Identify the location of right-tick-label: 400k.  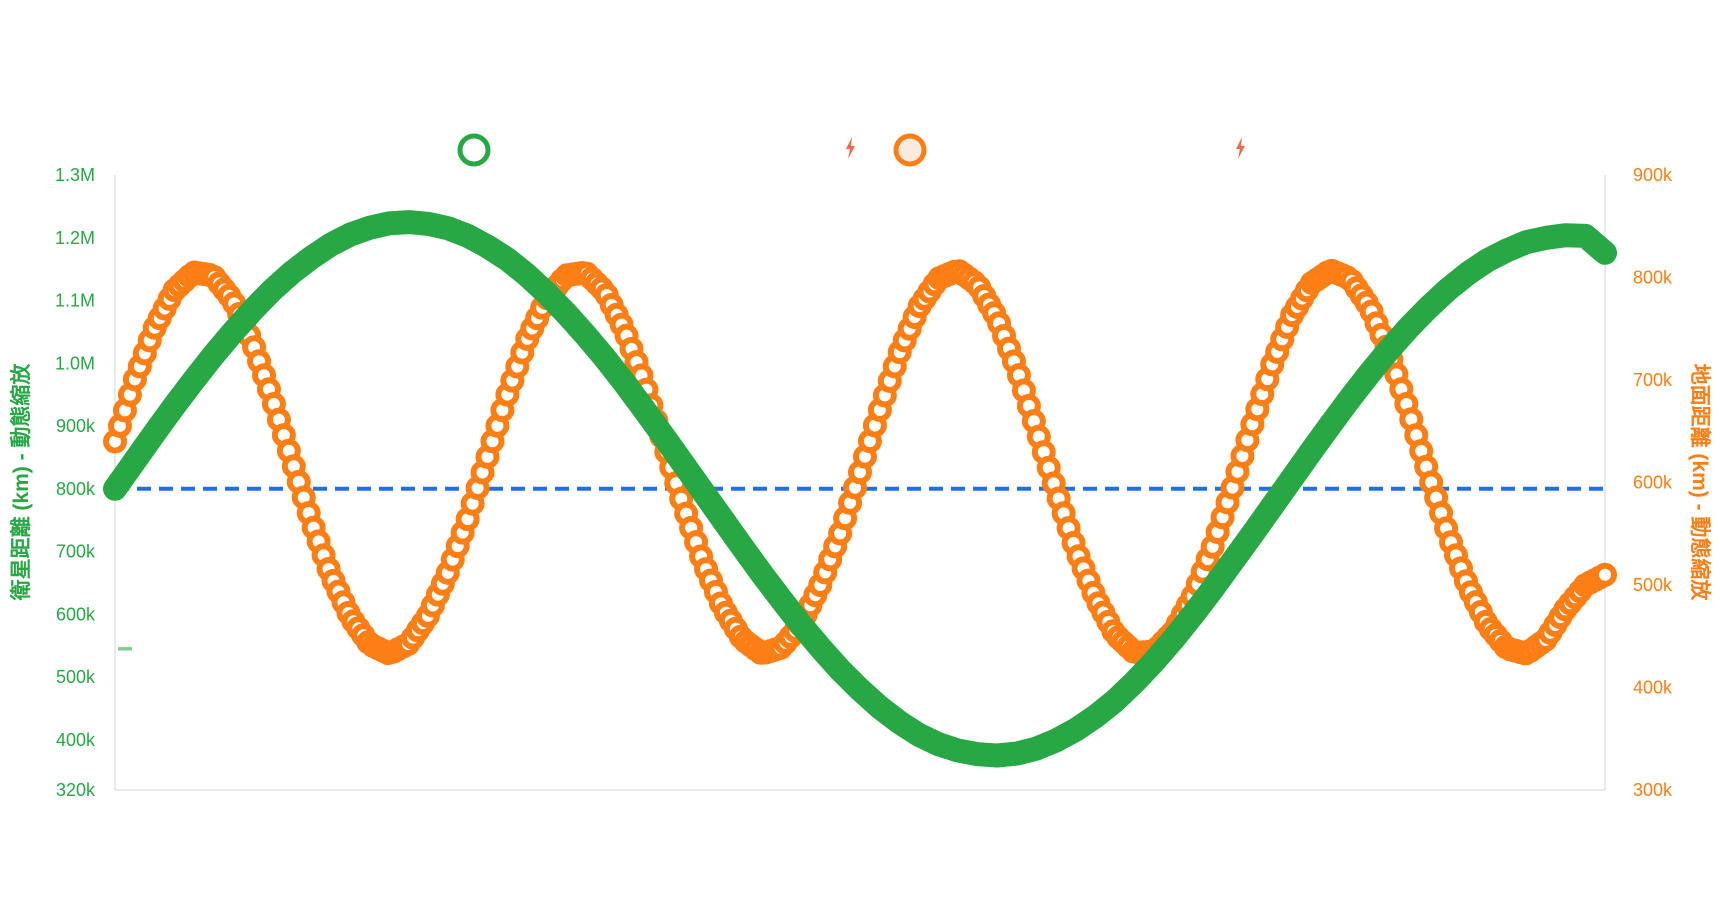
(1653, 688).